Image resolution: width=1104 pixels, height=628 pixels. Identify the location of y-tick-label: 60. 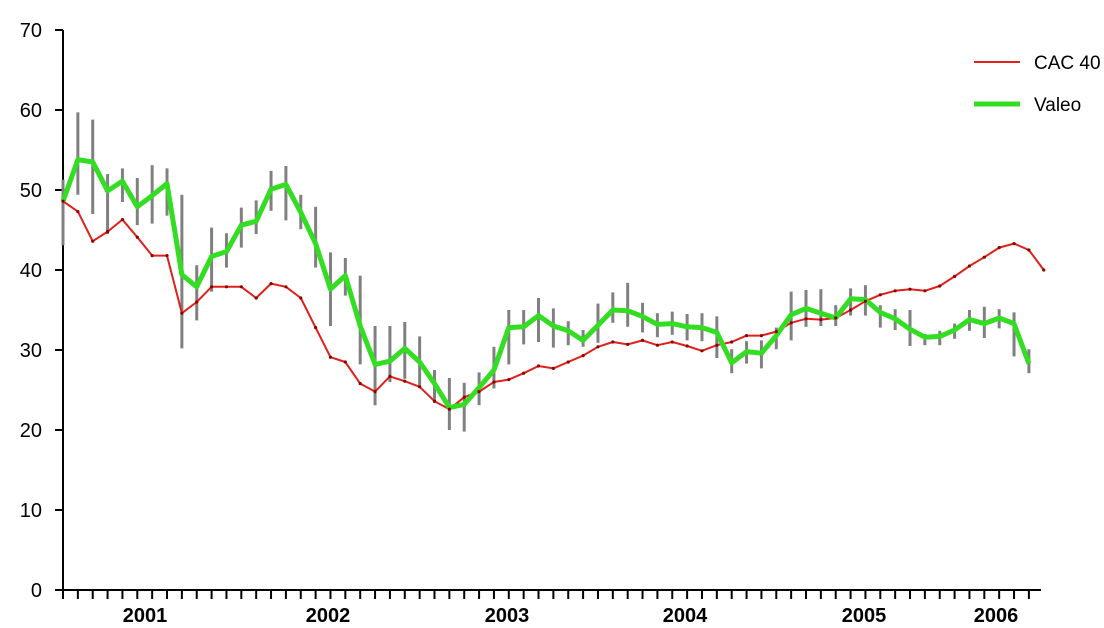
(31, 111).